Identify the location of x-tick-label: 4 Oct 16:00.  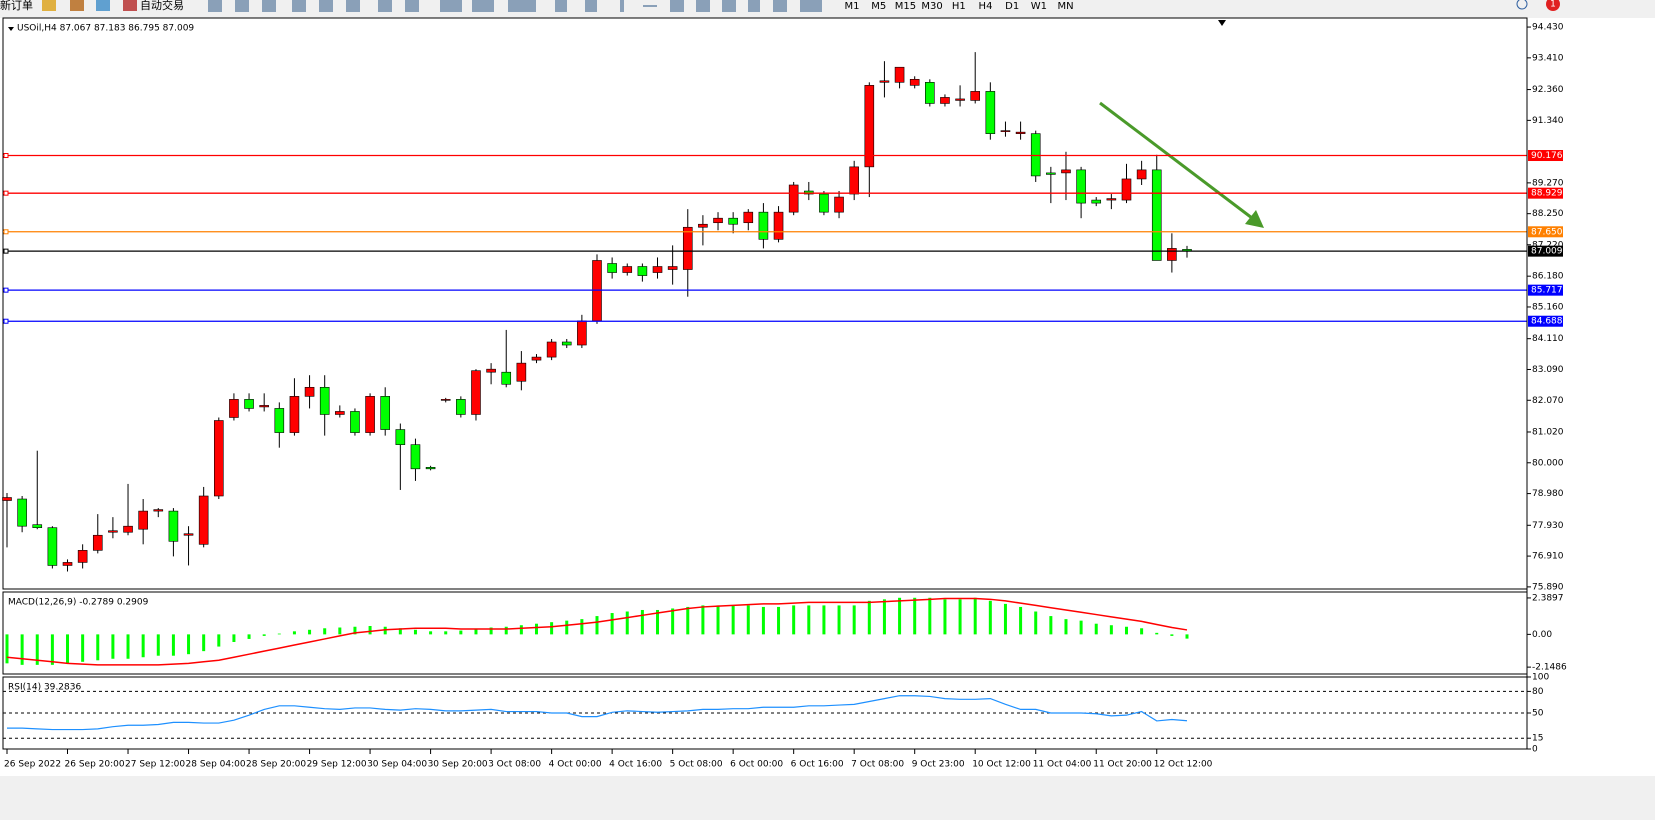
(635, 765).